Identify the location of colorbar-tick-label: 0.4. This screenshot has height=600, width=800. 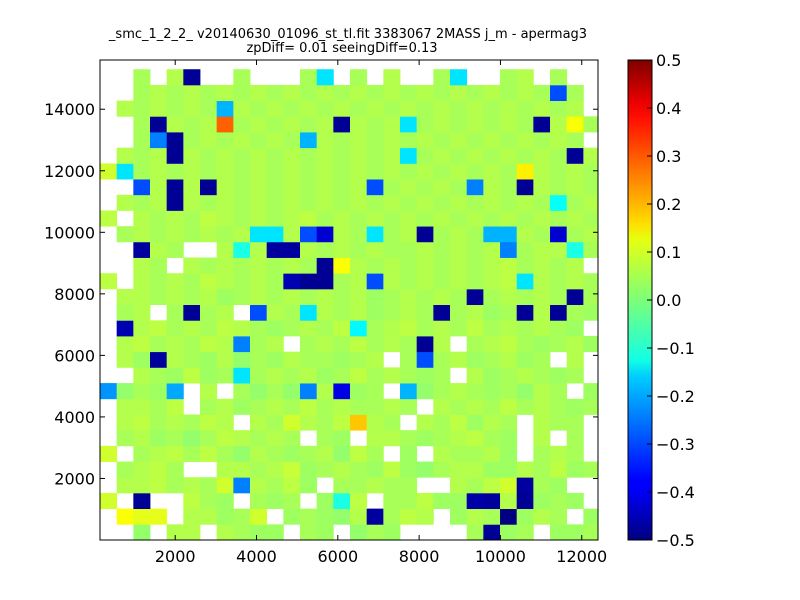
(668, 108).